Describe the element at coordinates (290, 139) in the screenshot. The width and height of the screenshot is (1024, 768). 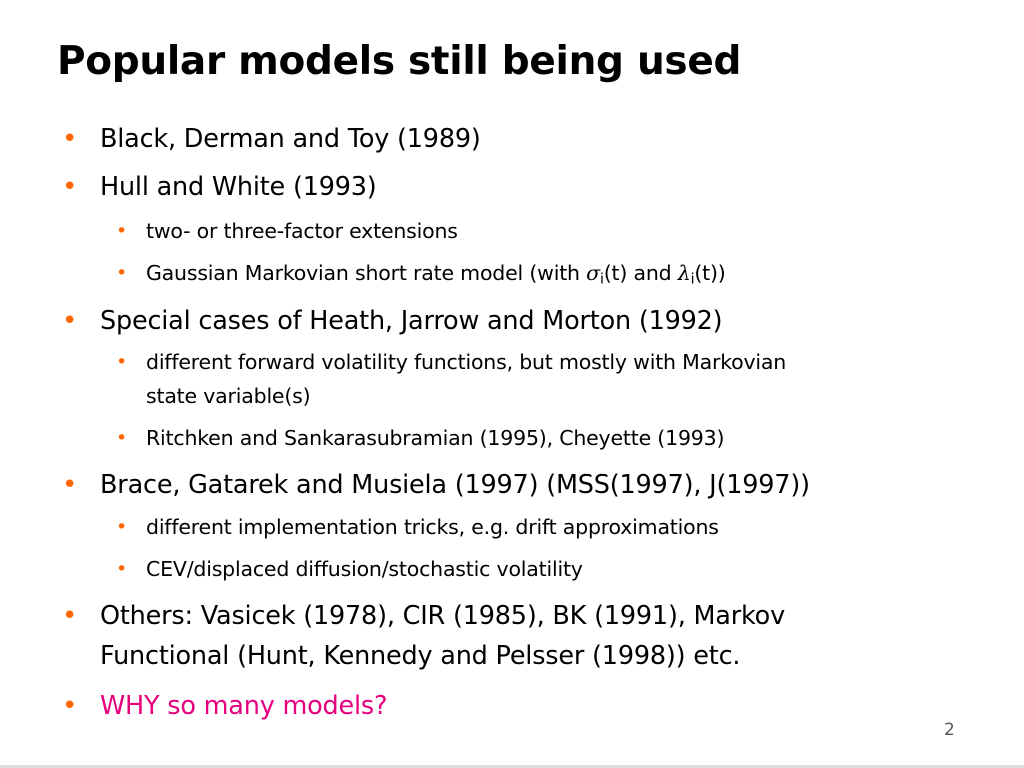
I see `bullet-text: Black, Derman and Toy (1989)` at that location.